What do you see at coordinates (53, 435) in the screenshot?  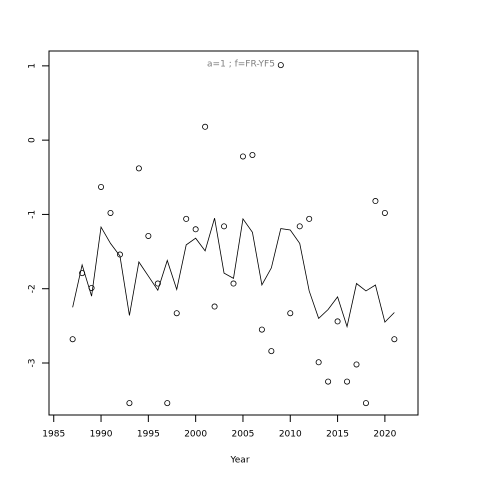 I see `x-tick-label: 1985` at bounding box center [53, 435].